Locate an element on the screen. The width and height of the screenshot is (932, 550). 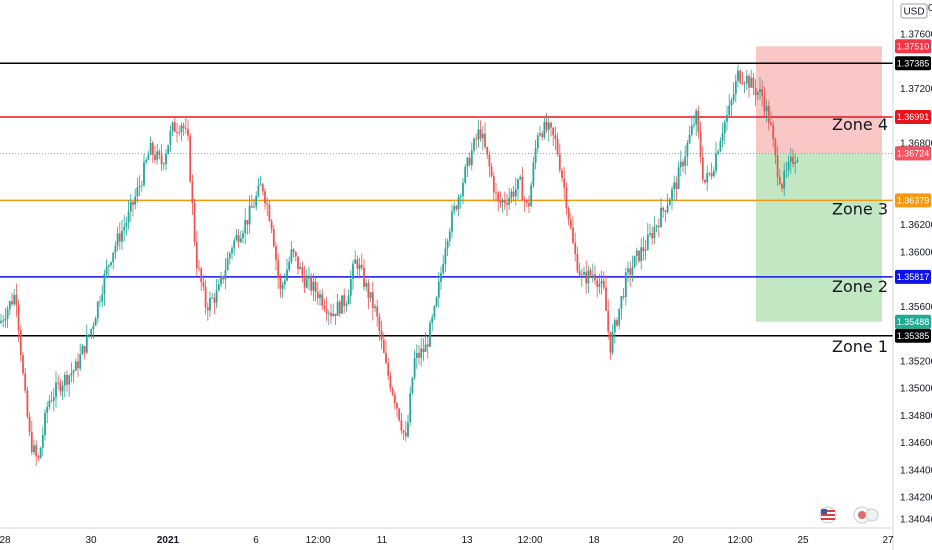
currency-button is located at coordinates (914, 11).